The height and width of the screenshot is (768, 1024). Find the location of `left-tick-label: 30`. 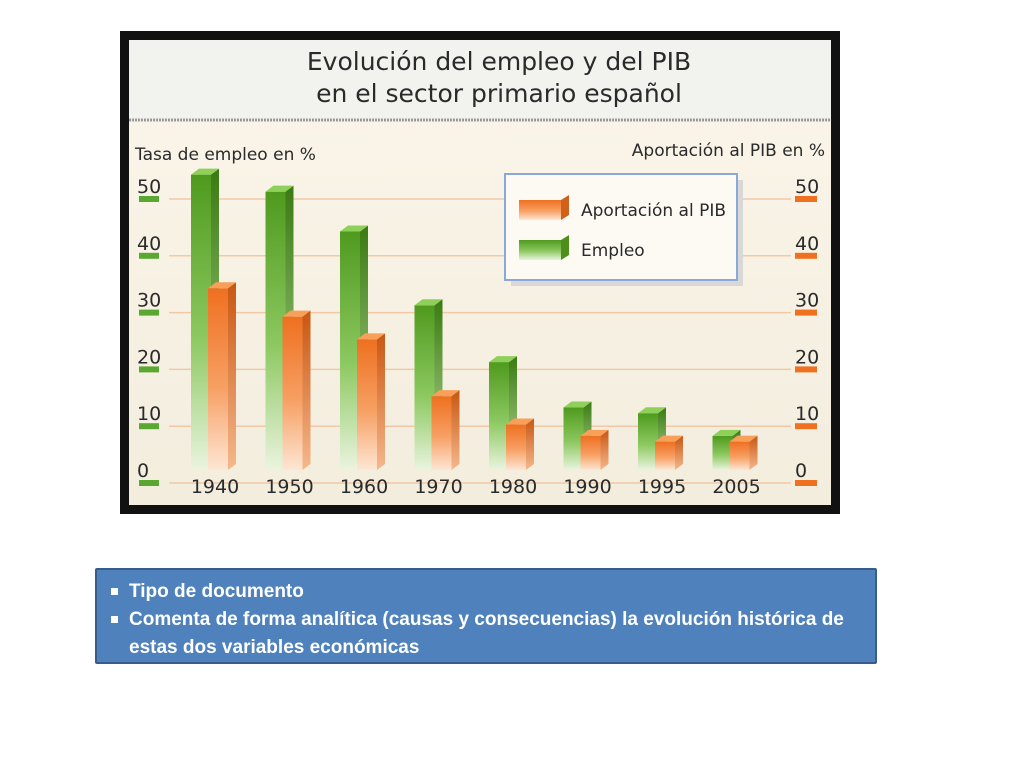

left-tick-label: 30 is located at coordinates (149, 301).